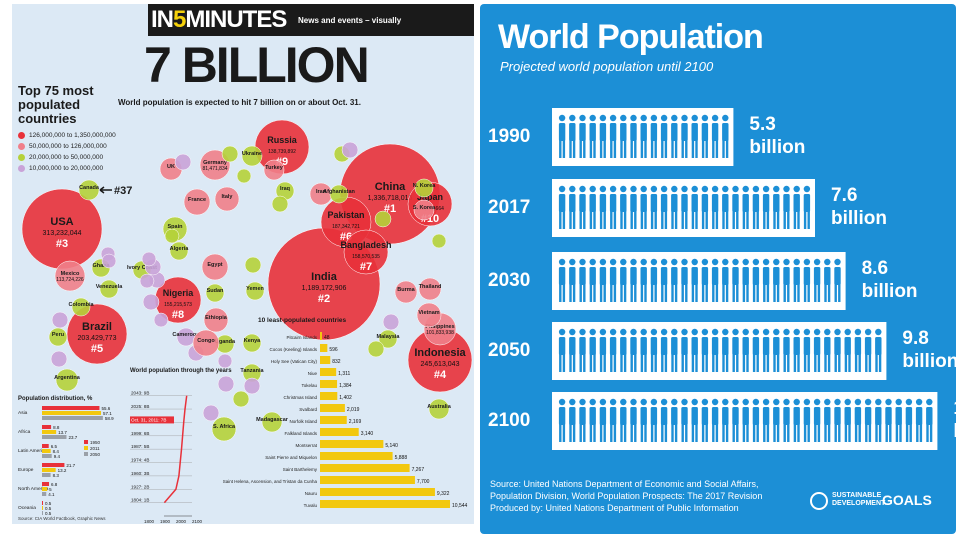  Describe the element at coordinates (327, 338) in the screenshot. I see `least-populated-value: 48` at that location.